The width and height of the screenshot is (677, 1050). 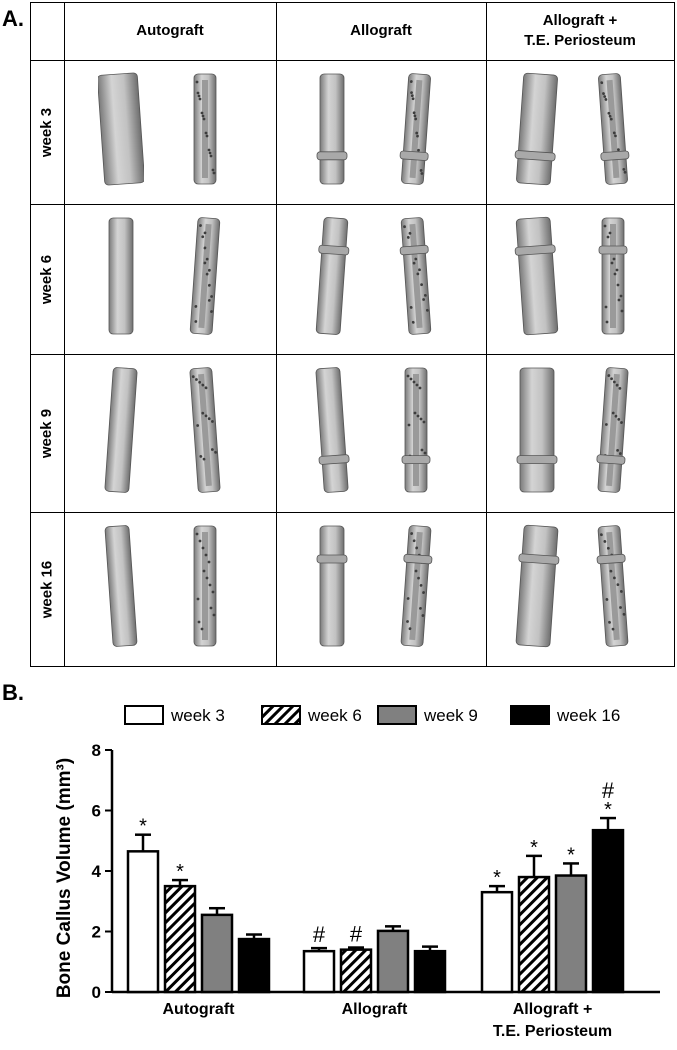 What do you see at coordinates (381, 30) in the screenshot?
I see `column-header-allograft: Allograft` at bounding box center [381, 30].